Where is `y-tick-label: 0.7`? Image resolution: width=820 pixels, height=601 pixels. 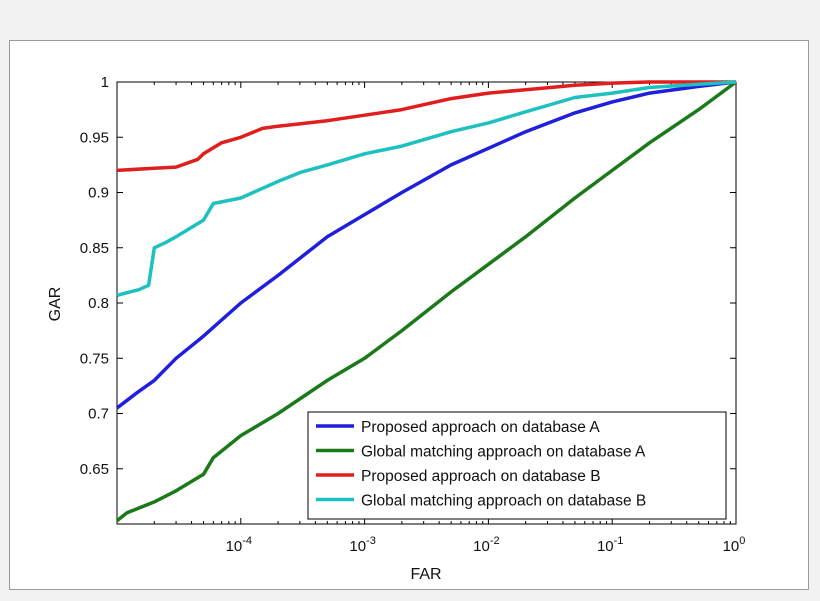
y-tick-label: 0.7 is located at coordinates (98, 414).